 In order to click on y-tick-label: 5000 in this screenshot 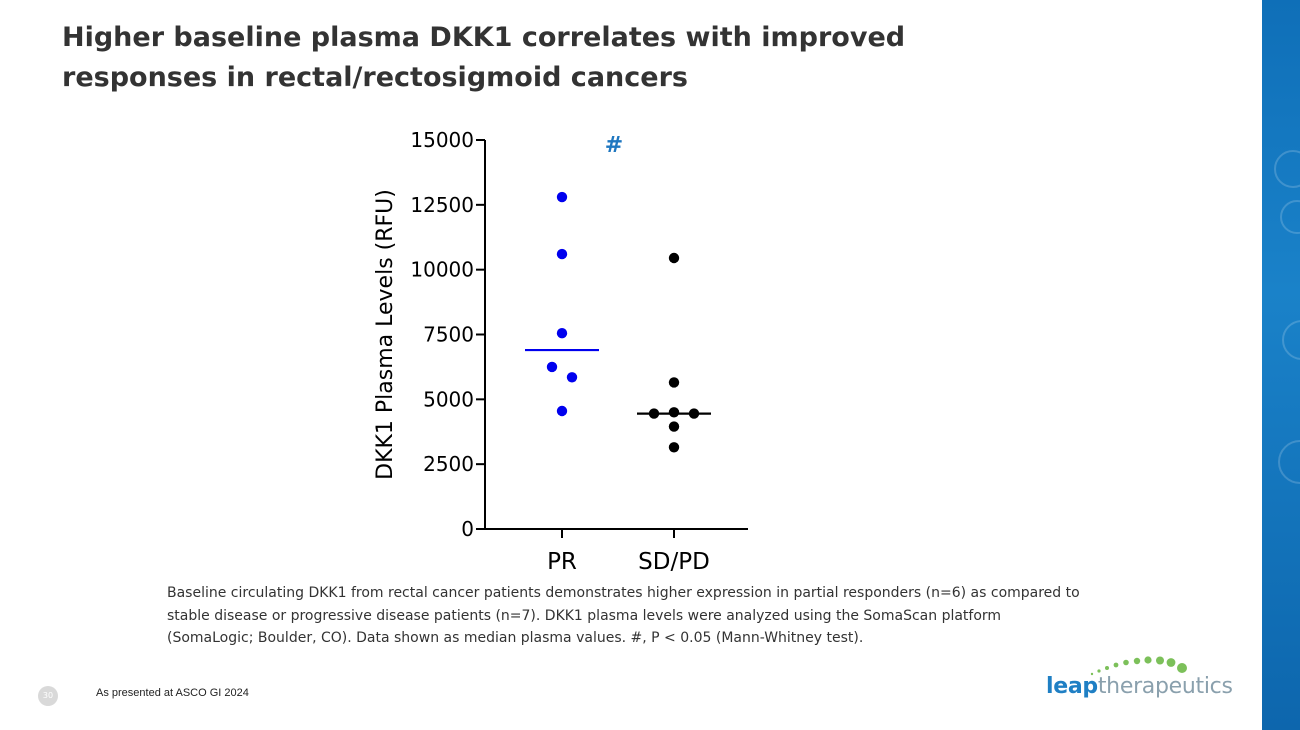, I will do `click(448, 399)`.